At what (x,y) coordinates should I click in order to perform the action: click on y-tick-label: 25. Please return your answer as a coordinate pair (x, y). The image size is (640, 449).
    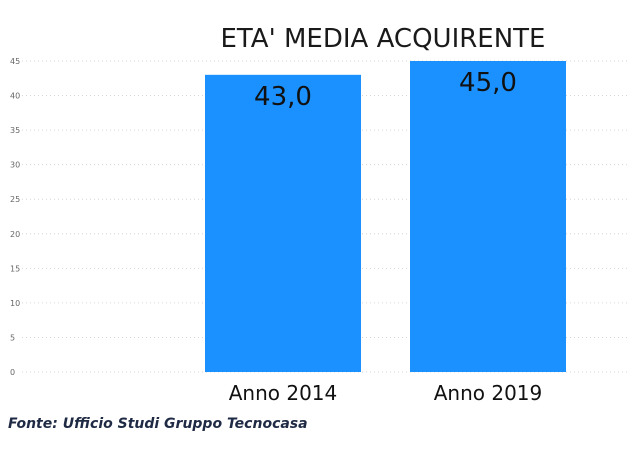
    Looking at the image, I should click on (15, 199).